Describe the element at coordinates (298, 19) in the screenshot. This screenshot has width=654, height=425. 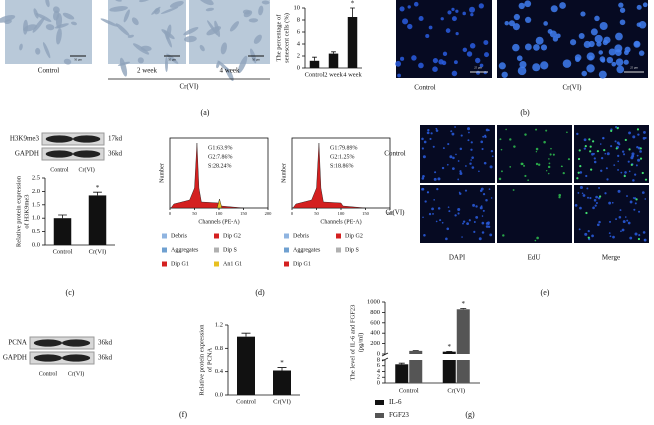
I see `y-tick-label: 8` at that location.